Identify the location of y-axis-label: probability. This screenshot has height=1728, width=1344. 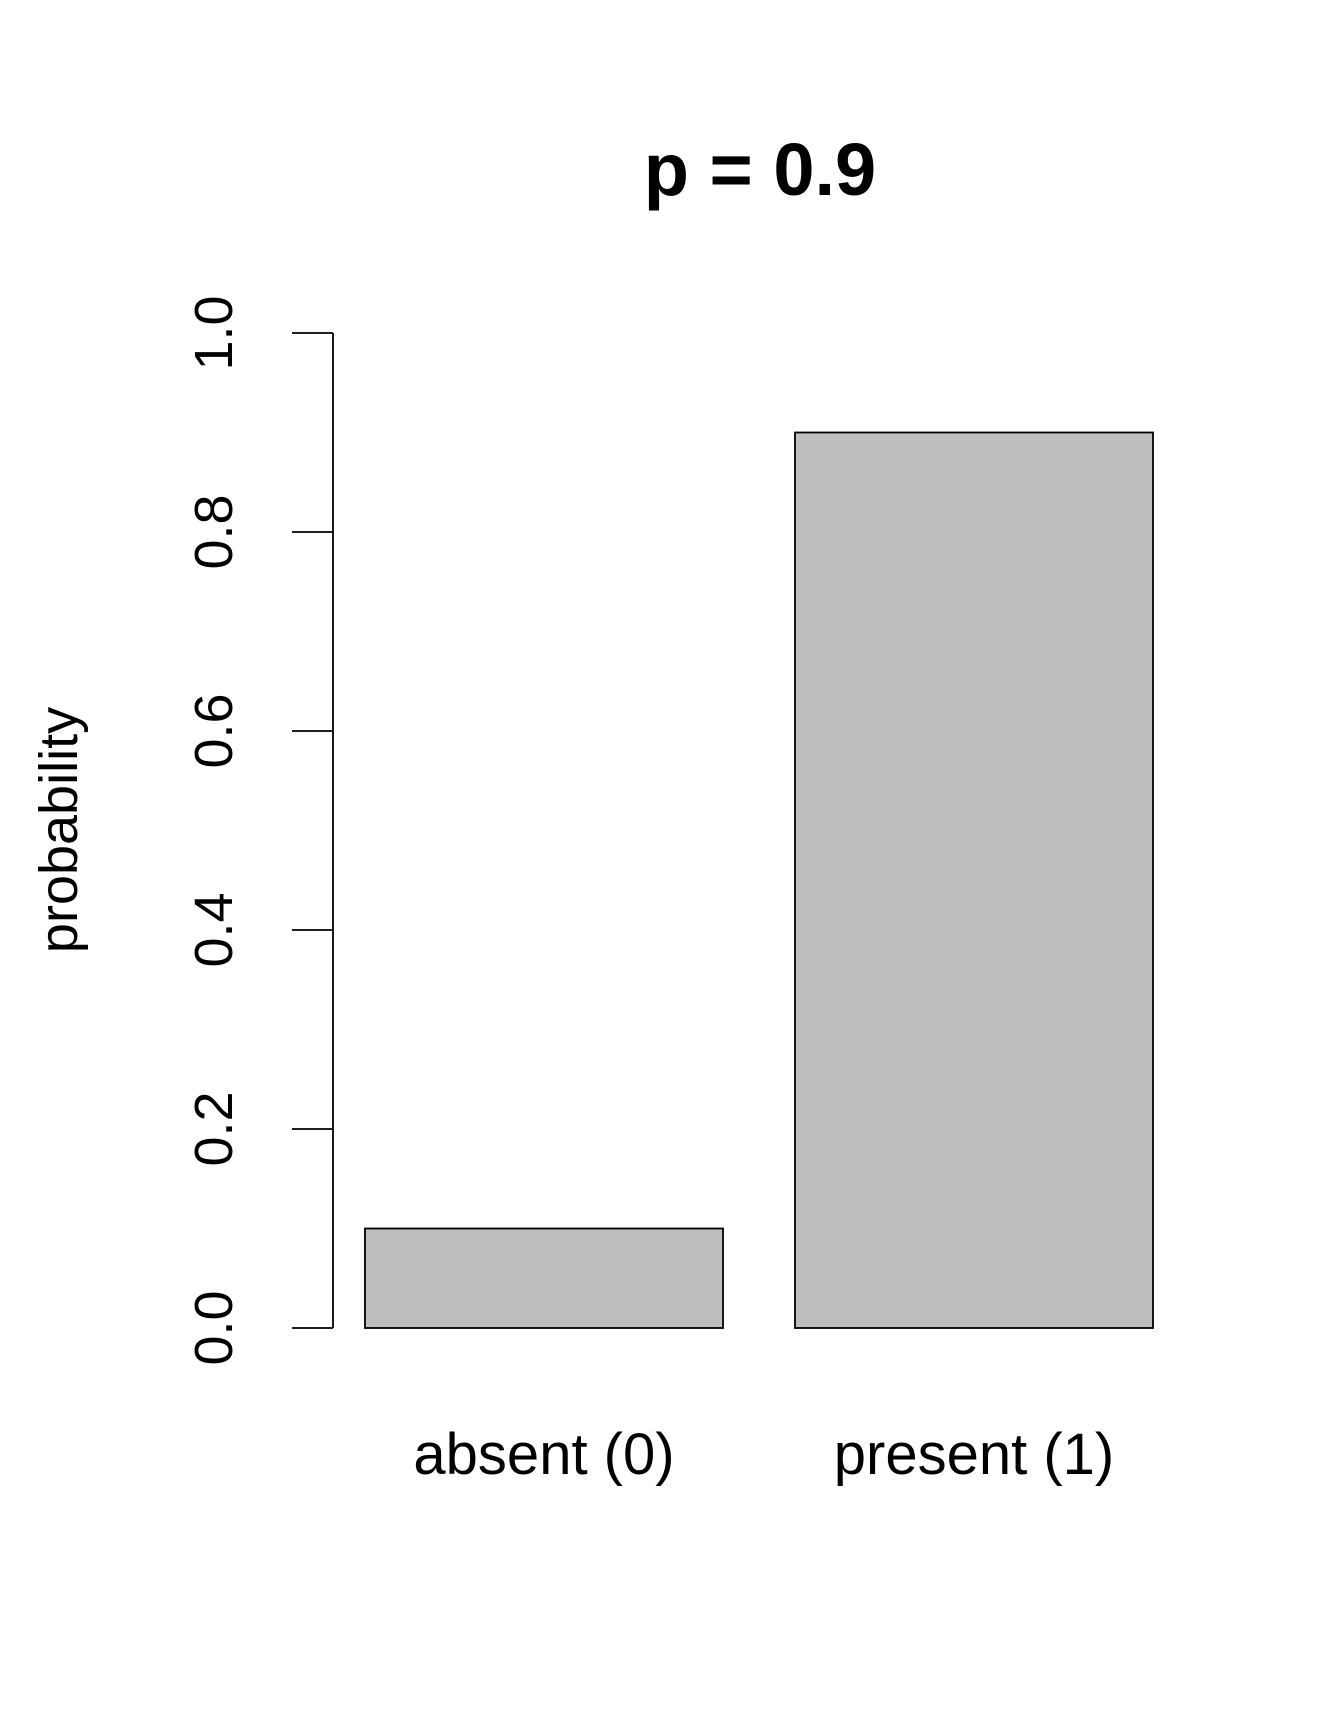
(59, 830).